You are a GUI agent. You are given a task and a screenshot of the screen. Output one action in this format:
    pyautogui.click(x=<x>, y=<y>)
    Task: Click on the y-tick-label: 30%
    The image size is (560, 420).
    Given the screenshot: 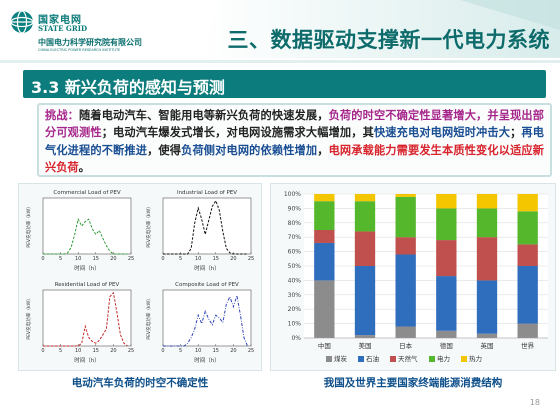 What is the action you would take?
    pyautogui.click(x=295, y=295)
    